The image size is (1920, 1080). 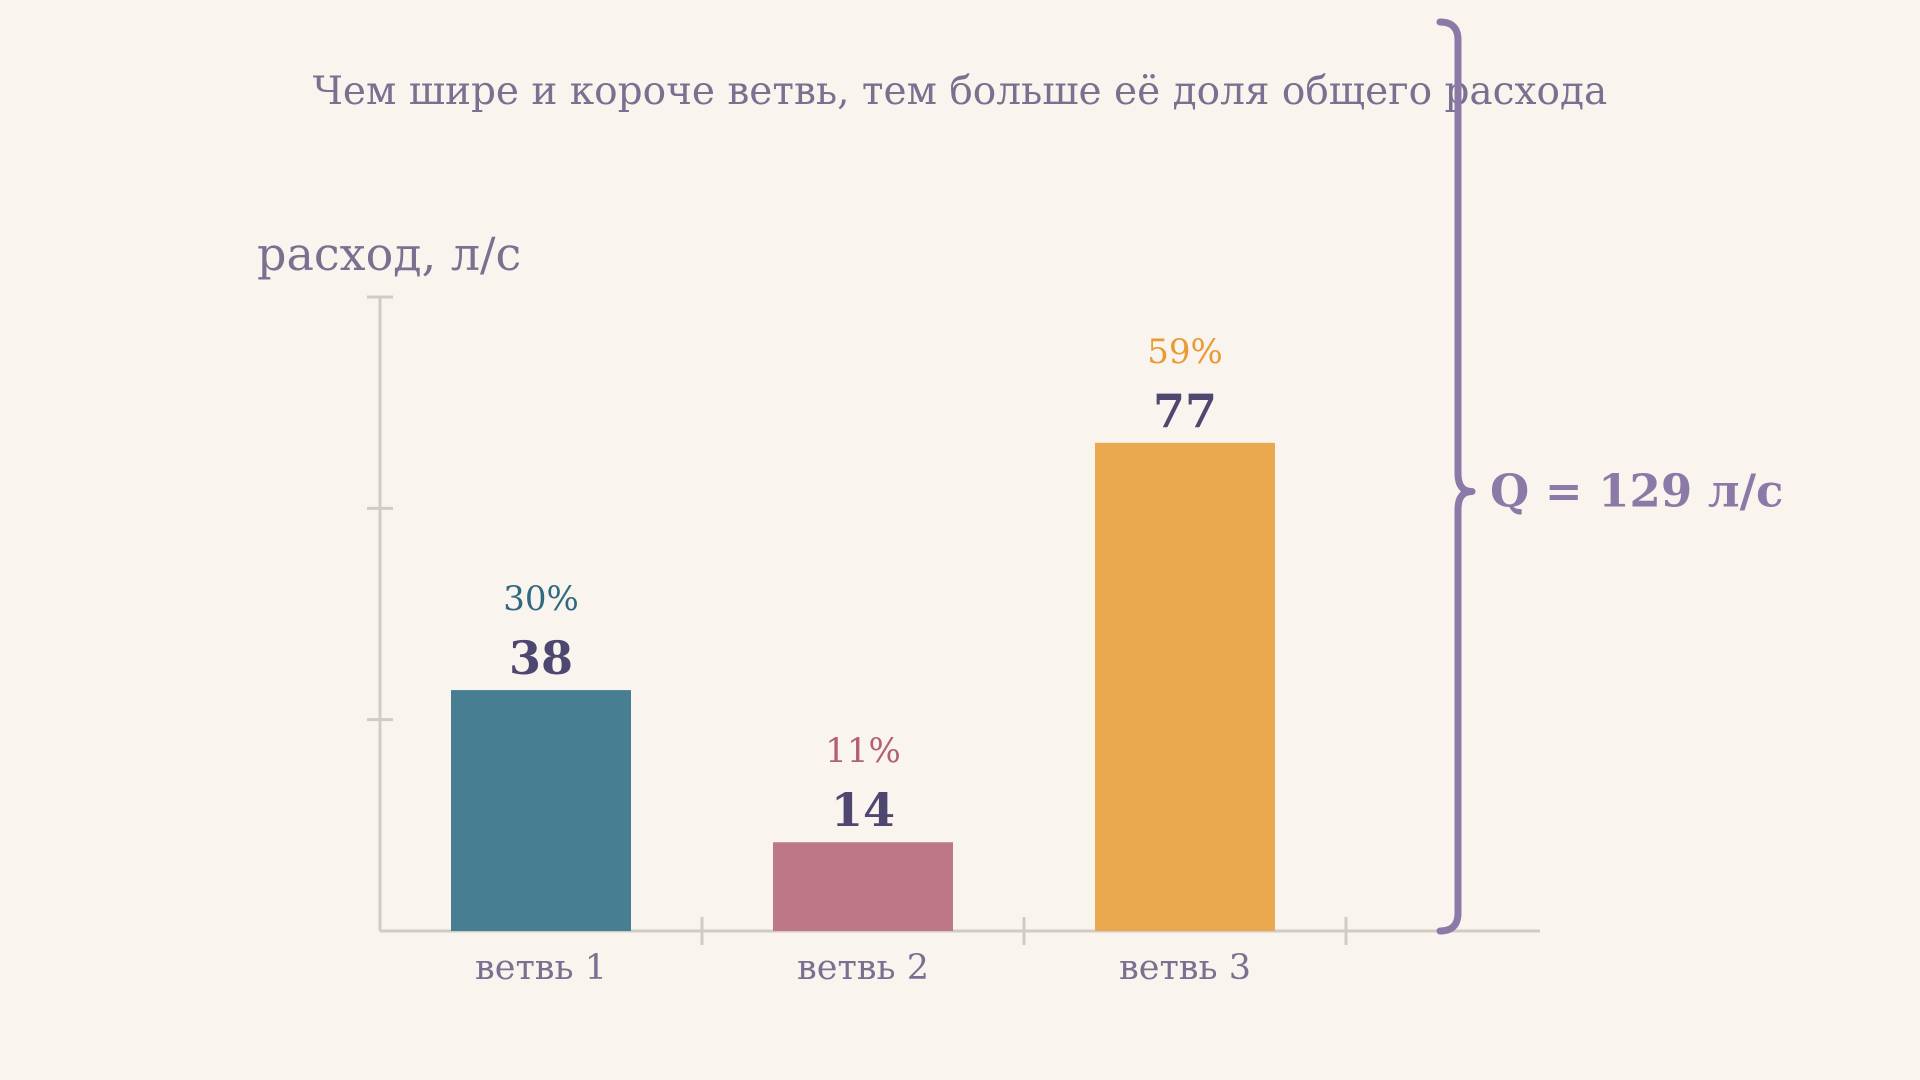 What do you see at coordinates (1456, 476) in the screenshot?
I see `total-brace-path` at bounding box center [1456, 476].